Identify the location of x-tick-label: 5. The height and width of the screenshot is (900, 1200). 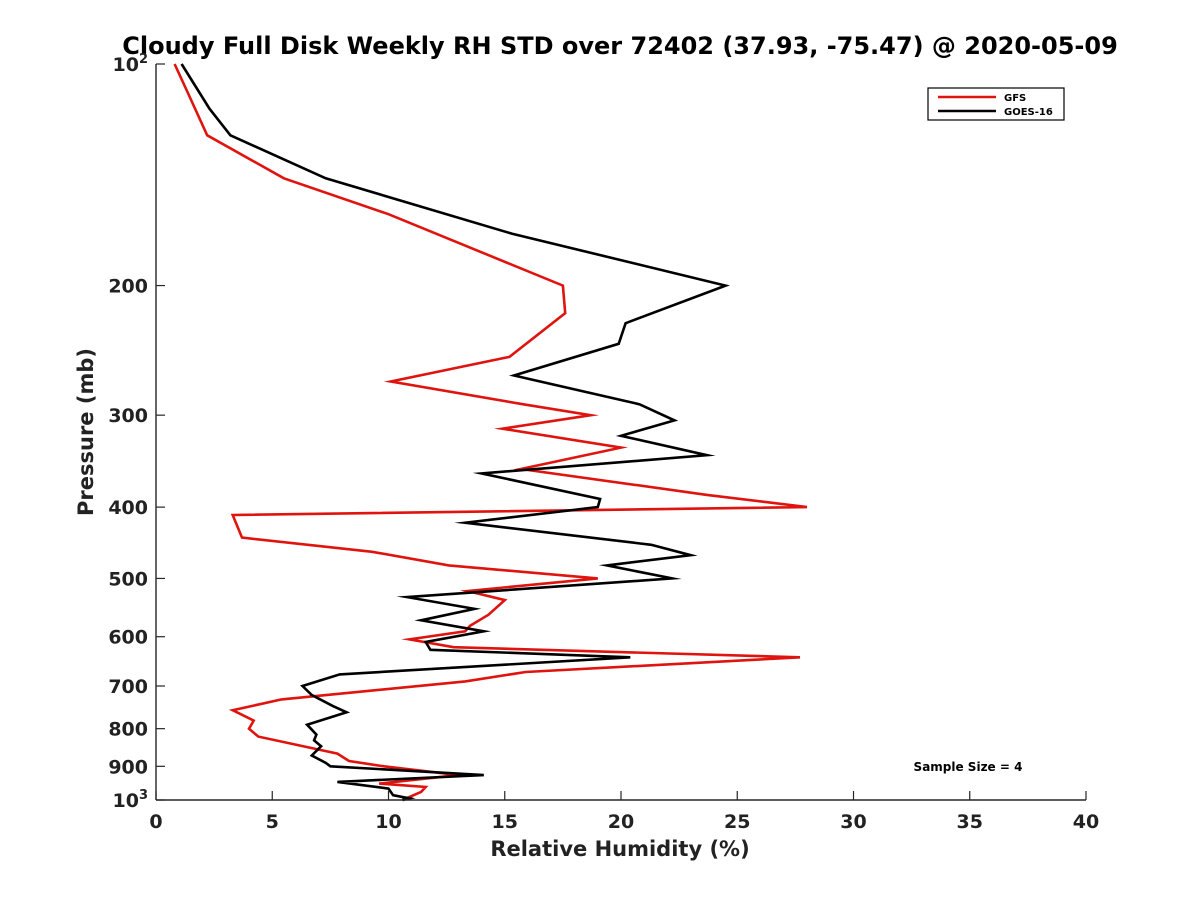
(272, 822).